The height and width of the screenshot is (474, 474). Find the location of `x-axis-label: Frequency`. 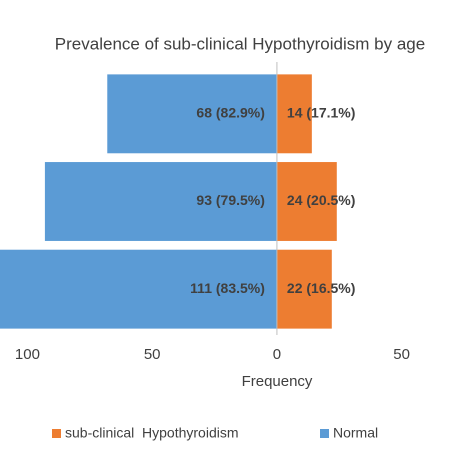

x-axis-label: Frequency is located at coordinates (277, 381).